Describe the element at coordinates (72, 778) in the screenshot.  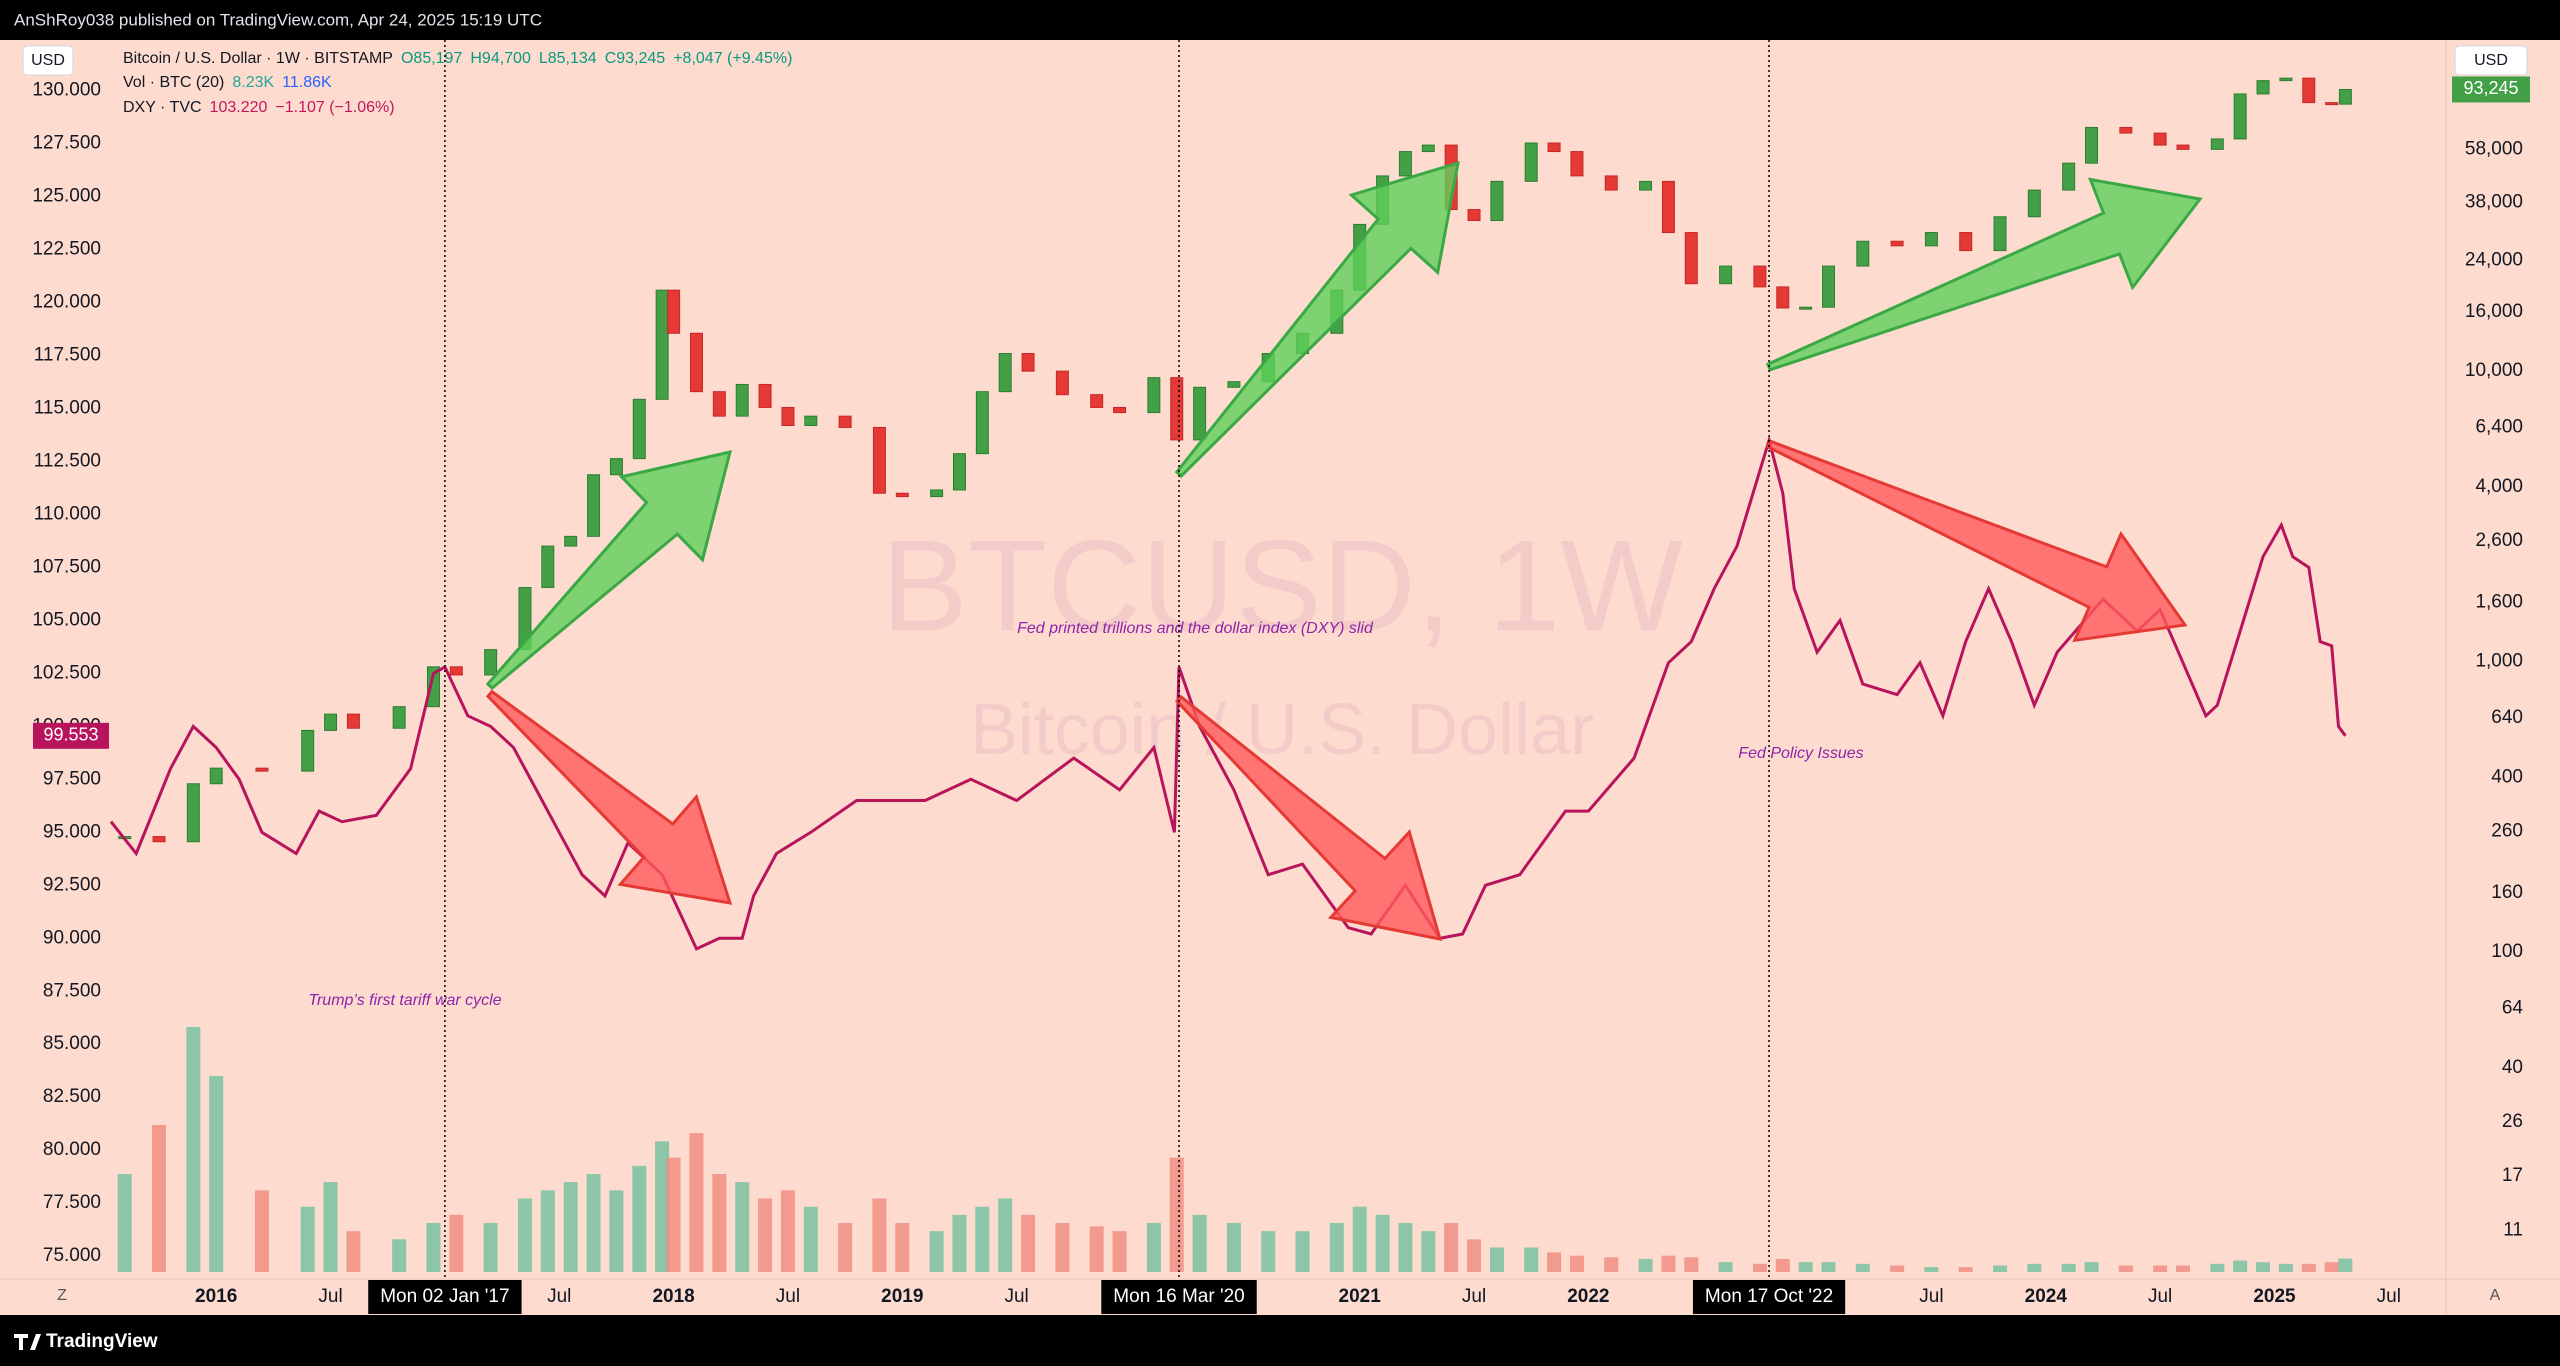
I see `y-tick-label: 97.500` at that location.